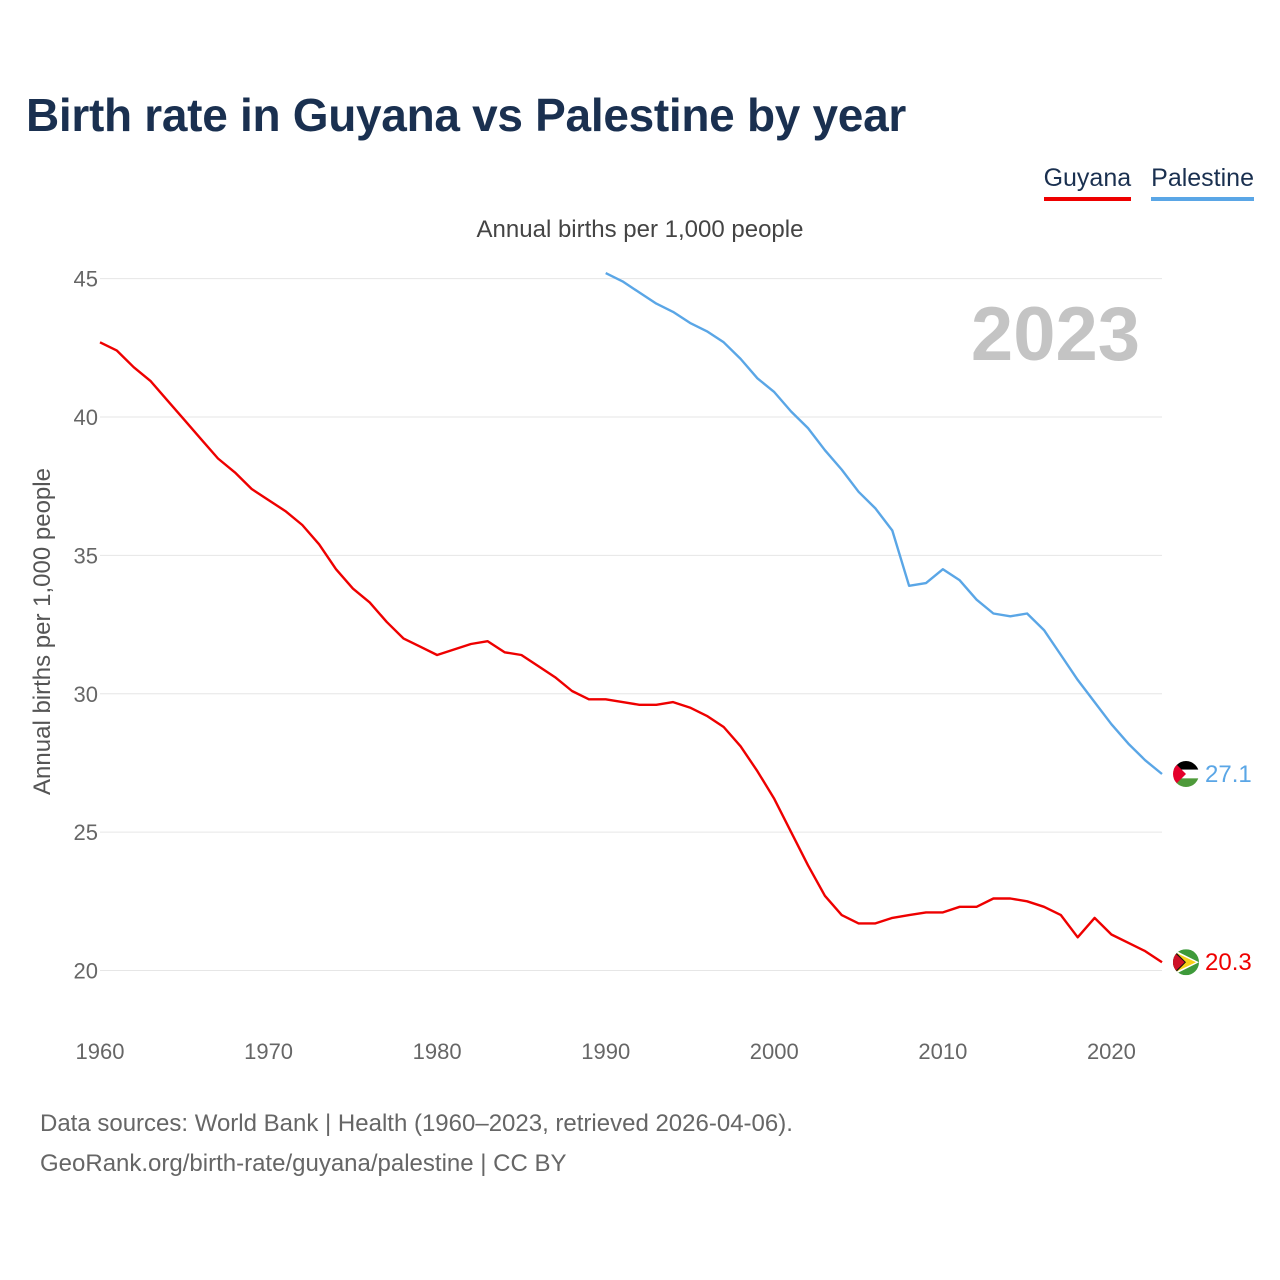 Image resolution: width=1280 pixels, height=1280 pixels. I want to click on x-axis-ticks: 1960 1970 1980 1990 2000 2010 2020, so click(606, 1051).